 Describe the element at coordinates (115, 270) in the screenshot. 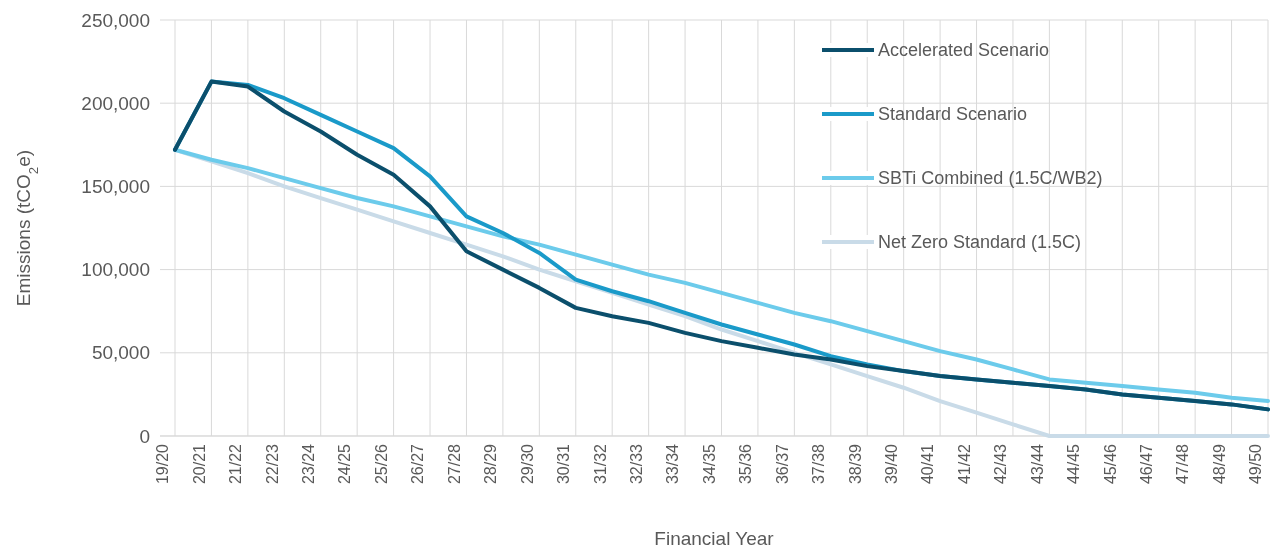

I see `y-tick-label: 100,000` at that location.